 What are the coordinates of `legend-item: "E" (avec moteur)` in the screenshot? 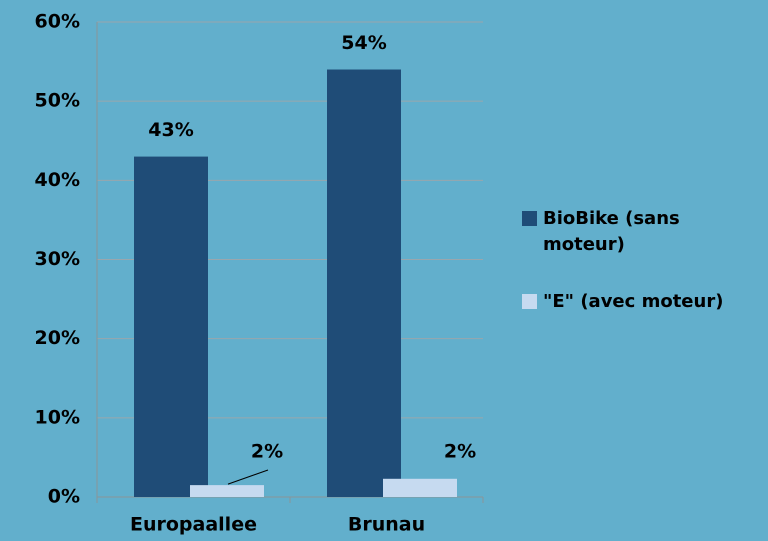 It's located at (642, 302).